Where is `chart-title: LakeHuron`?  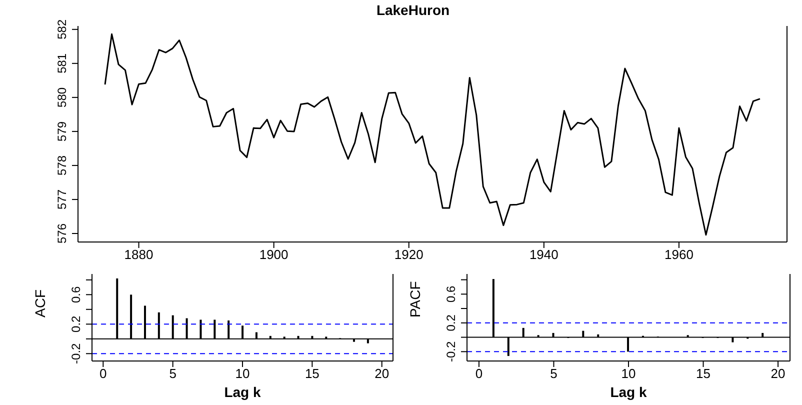
chart-title: LakeHuron is located at coordinates (413, 10).